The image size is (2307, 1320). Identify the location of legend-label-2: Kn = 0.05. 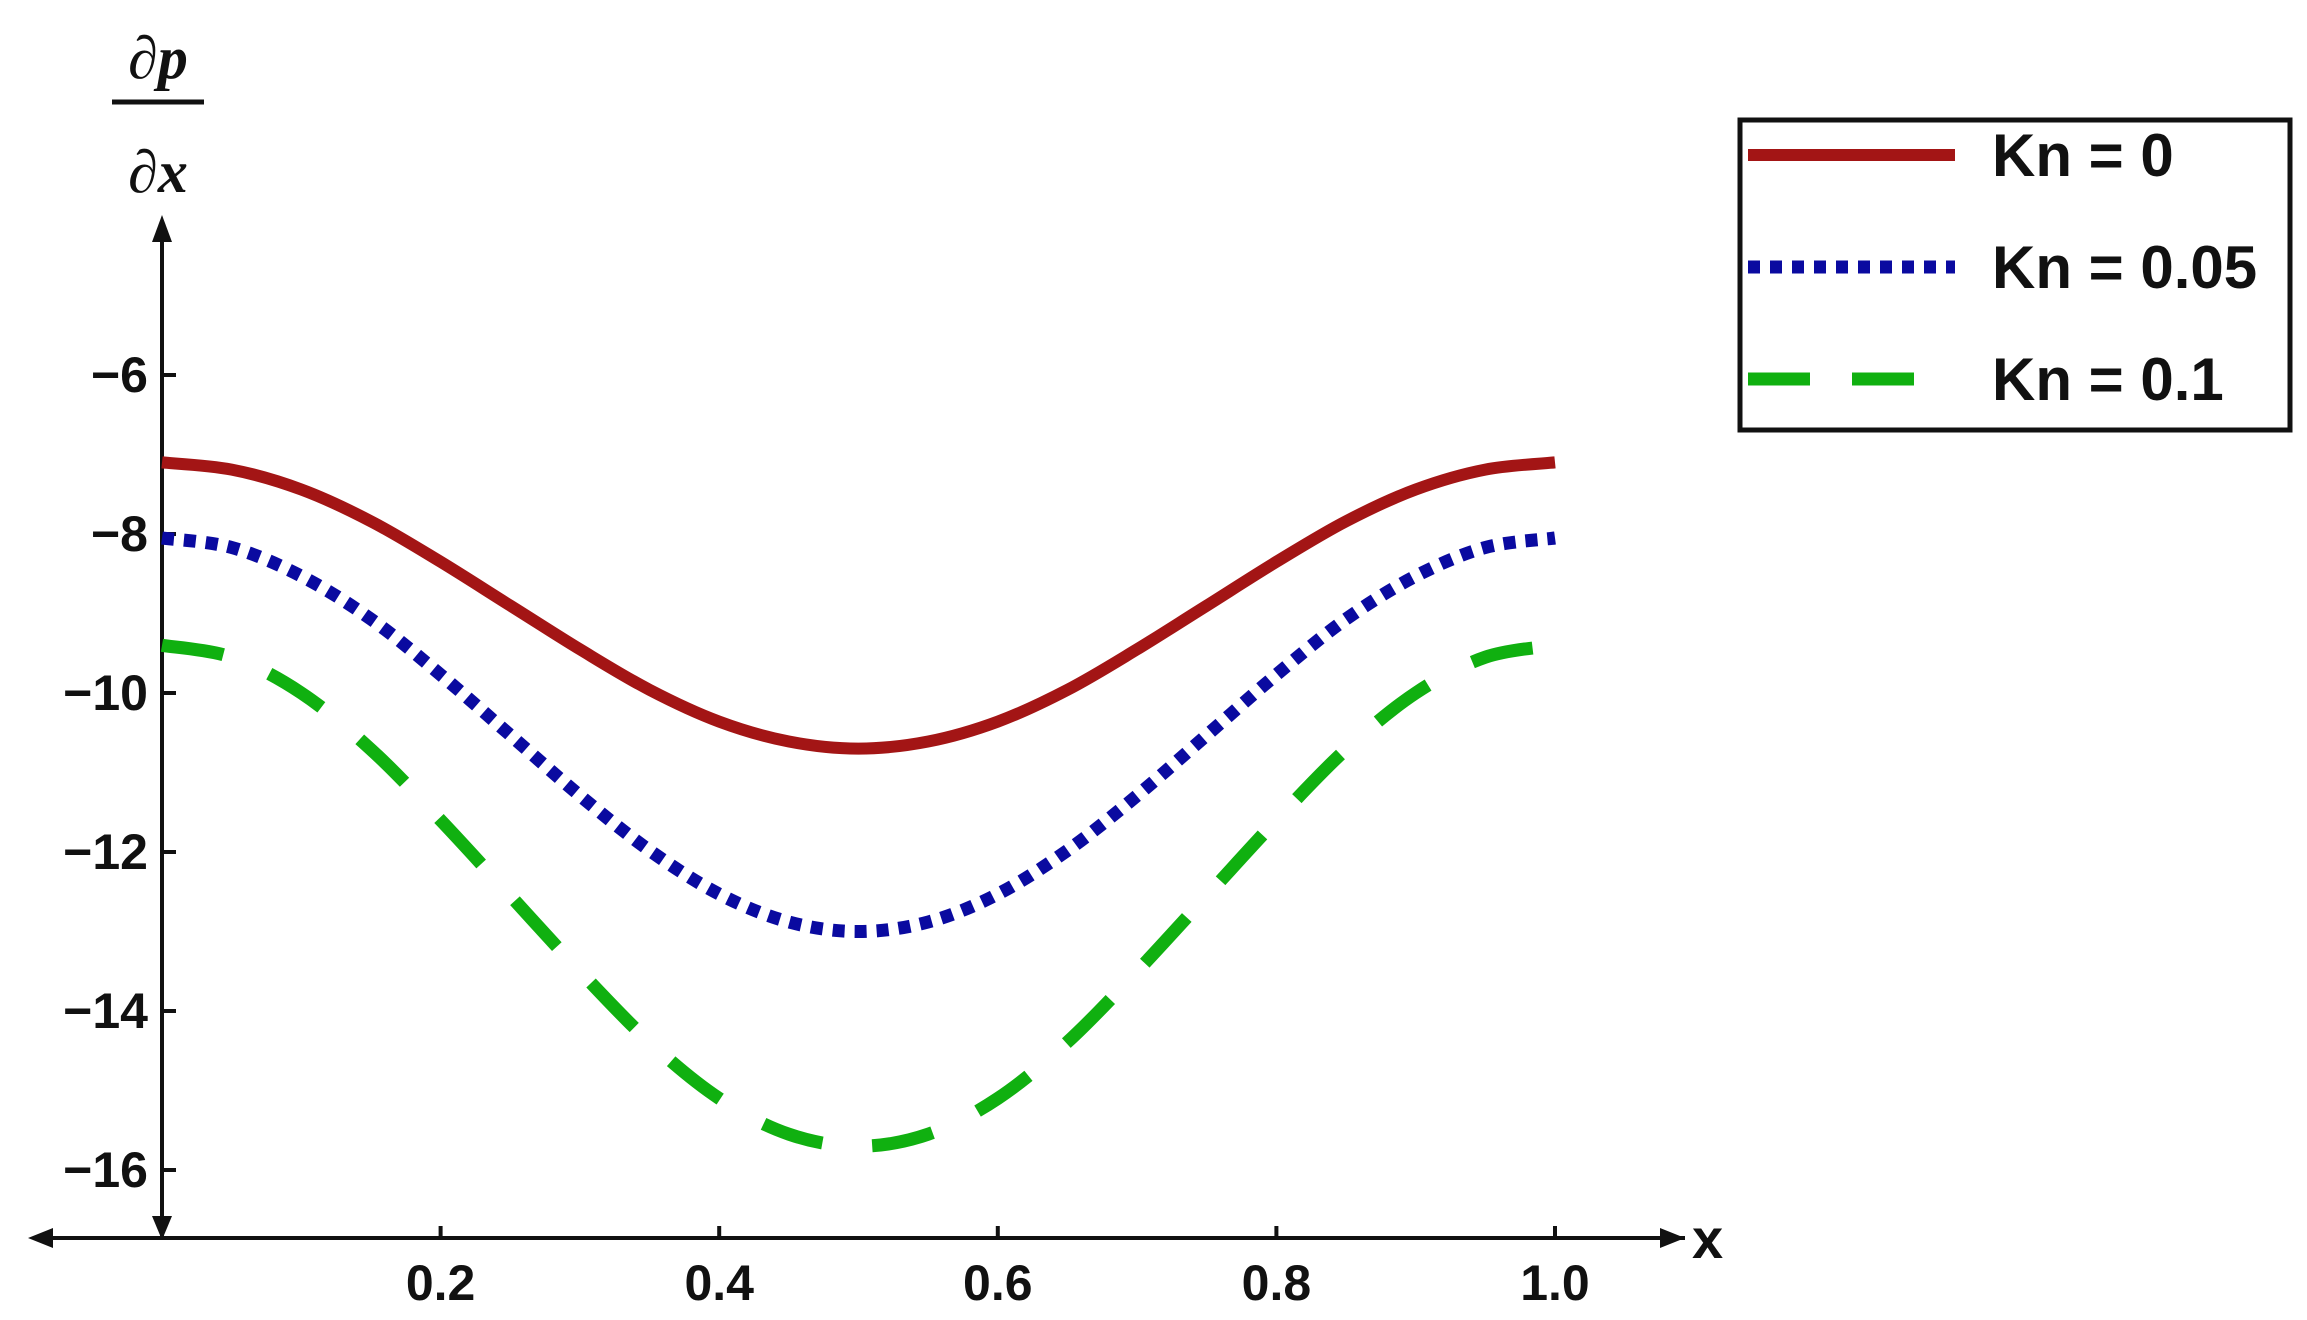
(2124, 267).